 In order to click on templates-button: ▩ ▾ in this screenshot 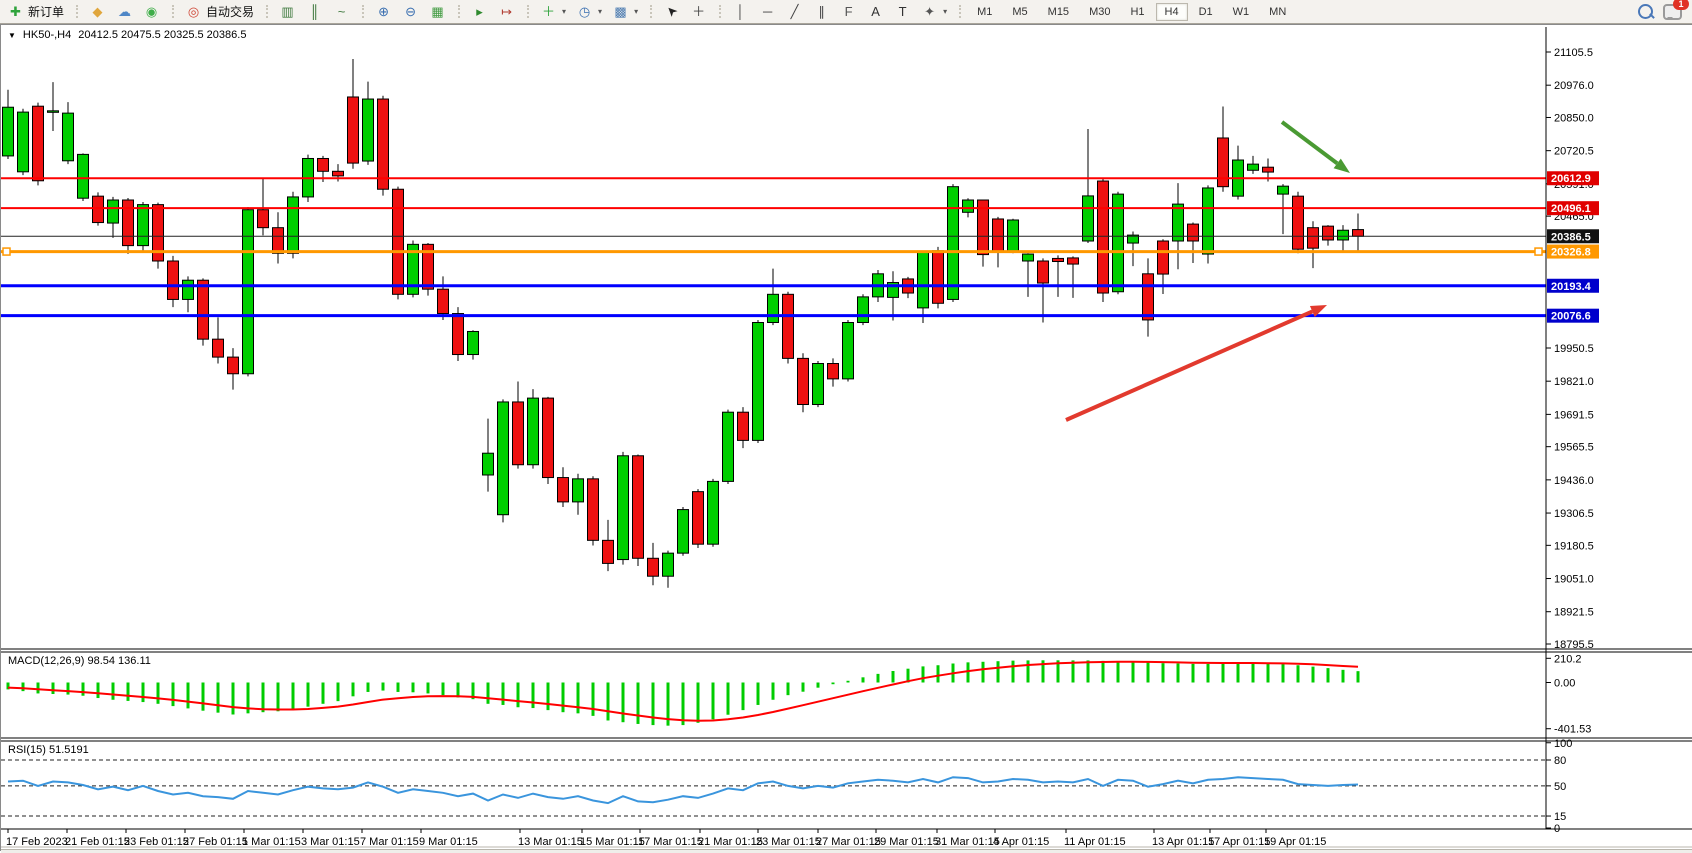, I will do `click(625, 11)`.